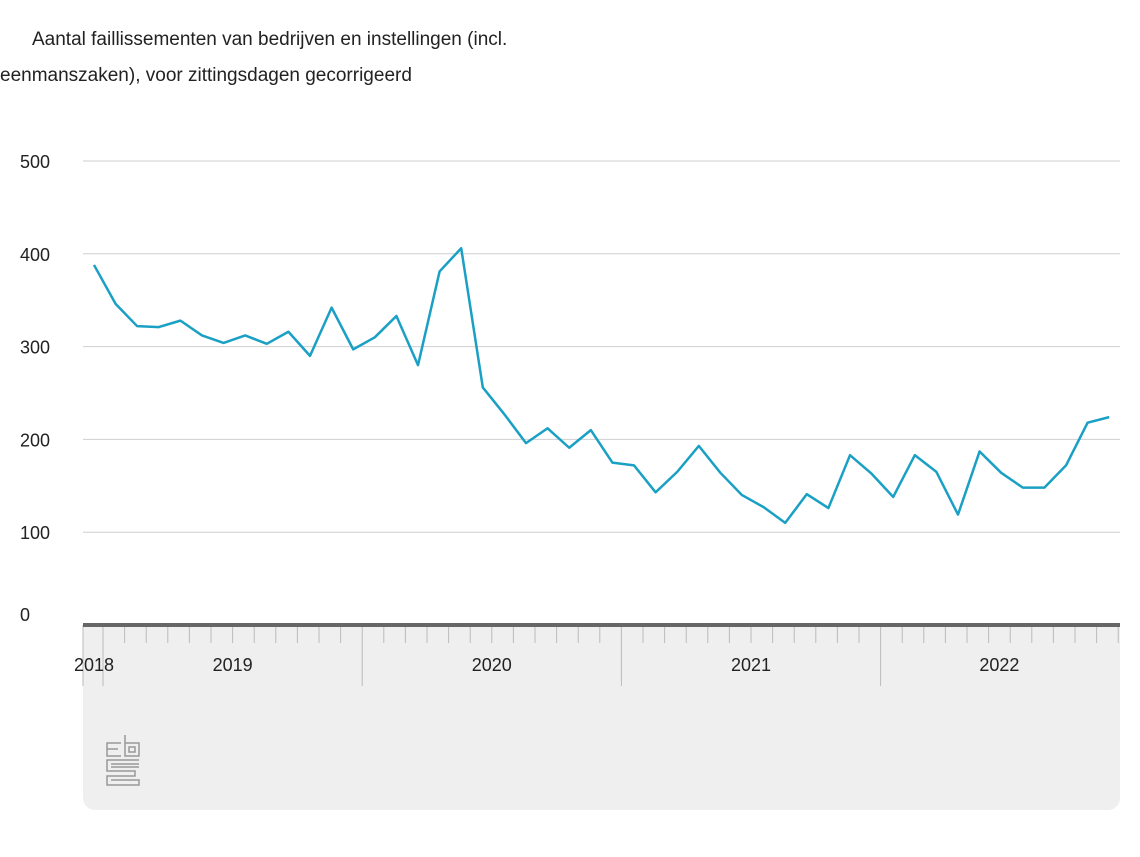  Describe the element at coordinates (35, 440) in the screenshot. I see `y-tick-label: 200` at that location.